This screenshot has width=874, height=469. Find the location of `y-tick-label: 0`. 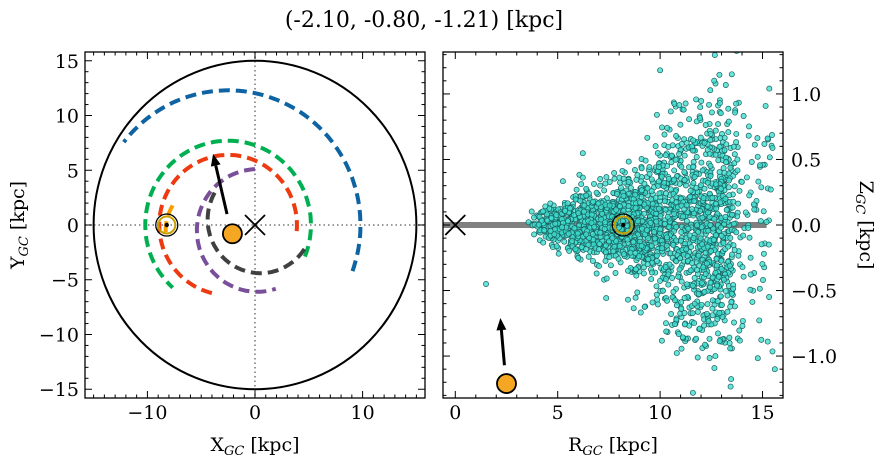

y-tick-label: 0 is located at coordinates (73, 226).